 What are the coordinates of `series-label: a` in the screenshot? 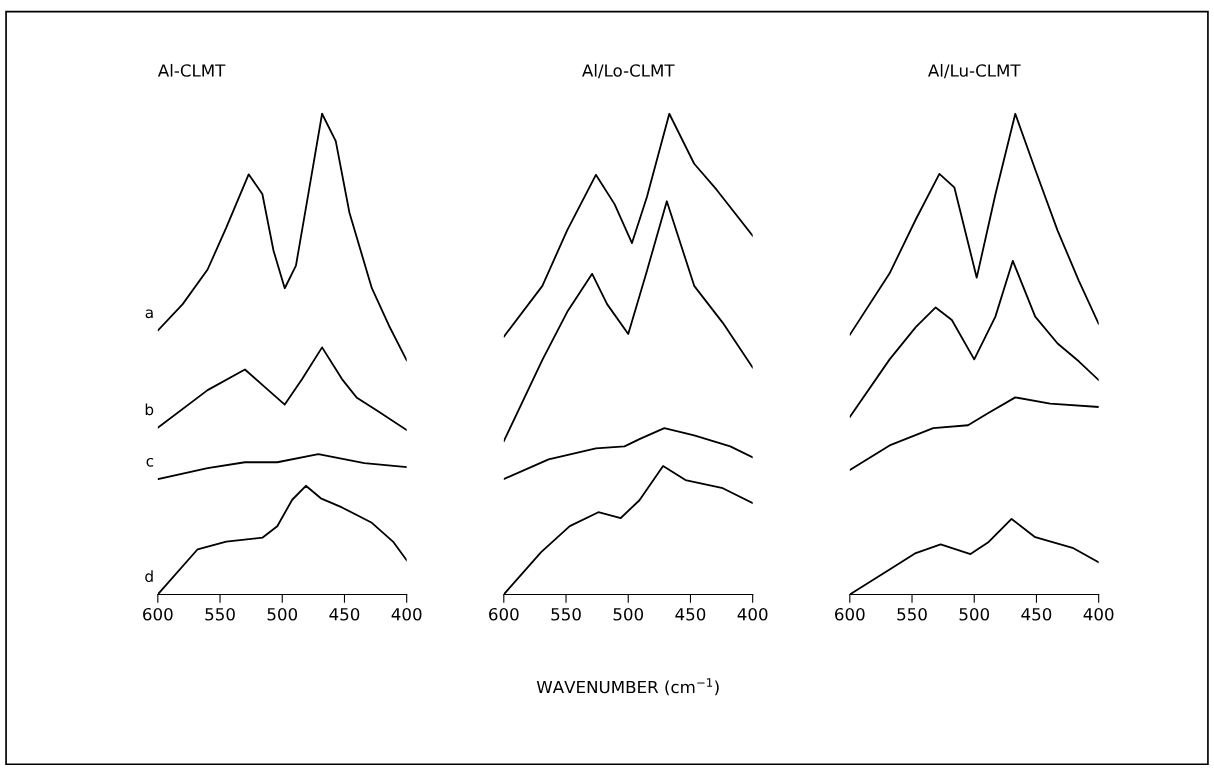 It's located at (149, 314).